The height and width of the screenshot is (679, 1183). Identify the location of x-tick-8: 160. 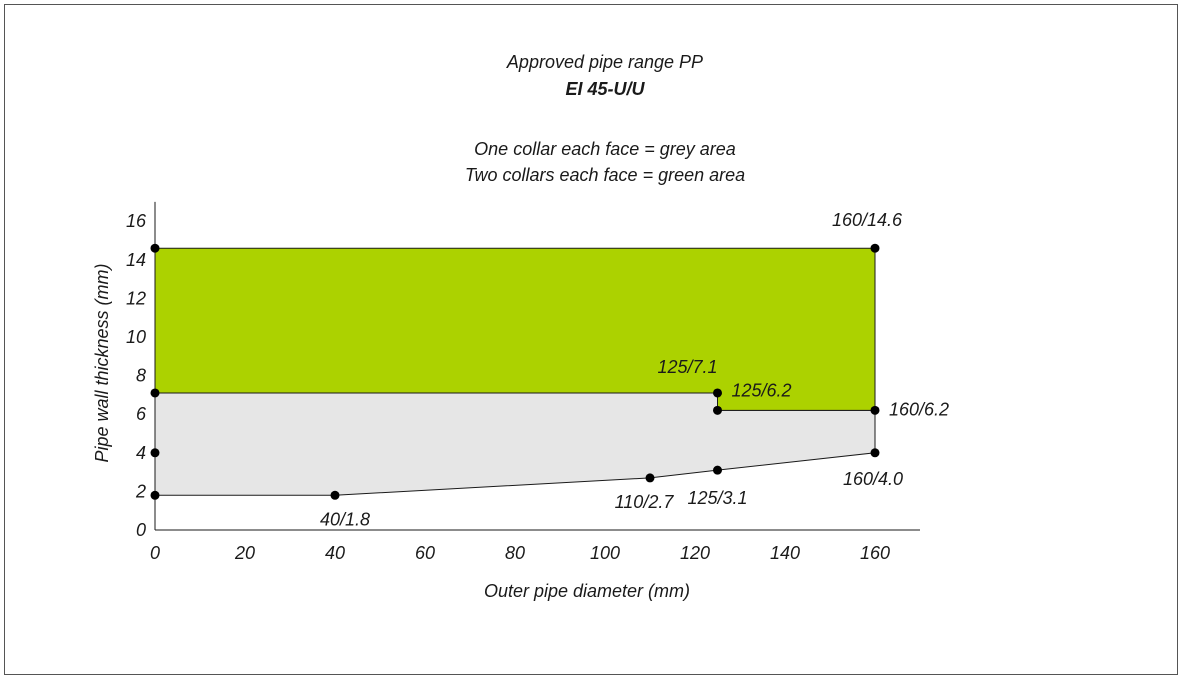
(875, 553).